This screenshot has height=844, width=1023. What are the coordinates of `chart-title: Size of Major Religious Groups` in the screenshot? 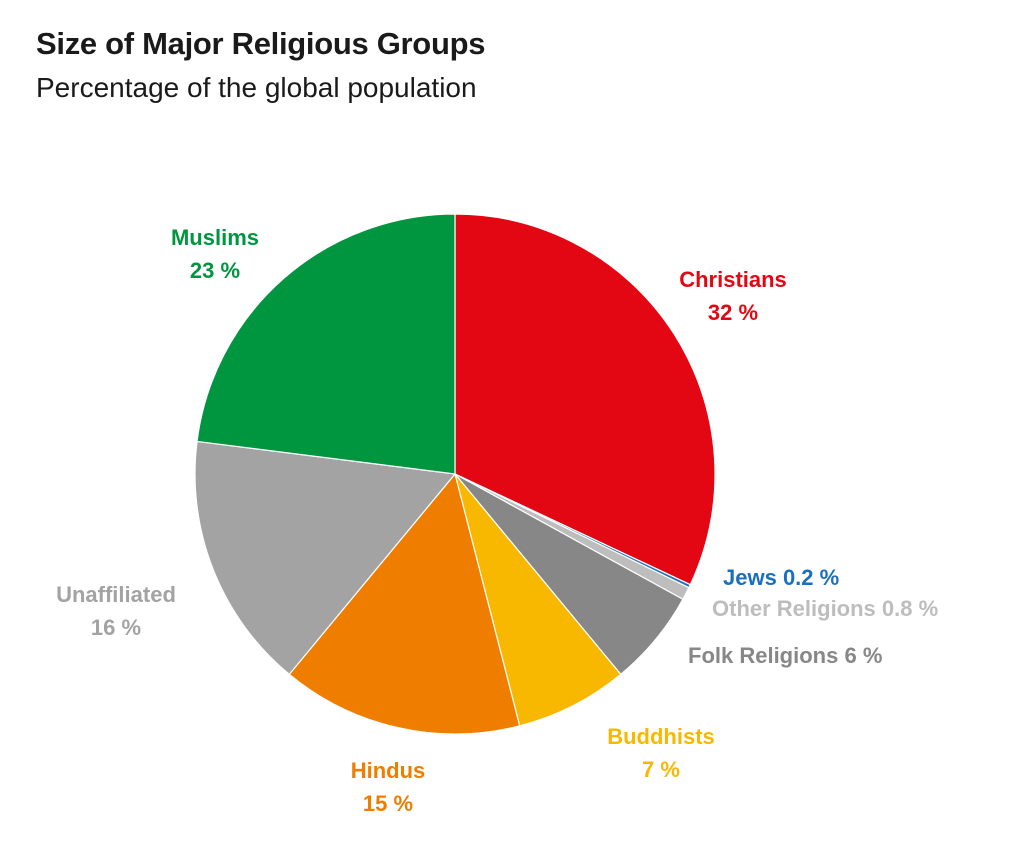 It's located at (261, 43).